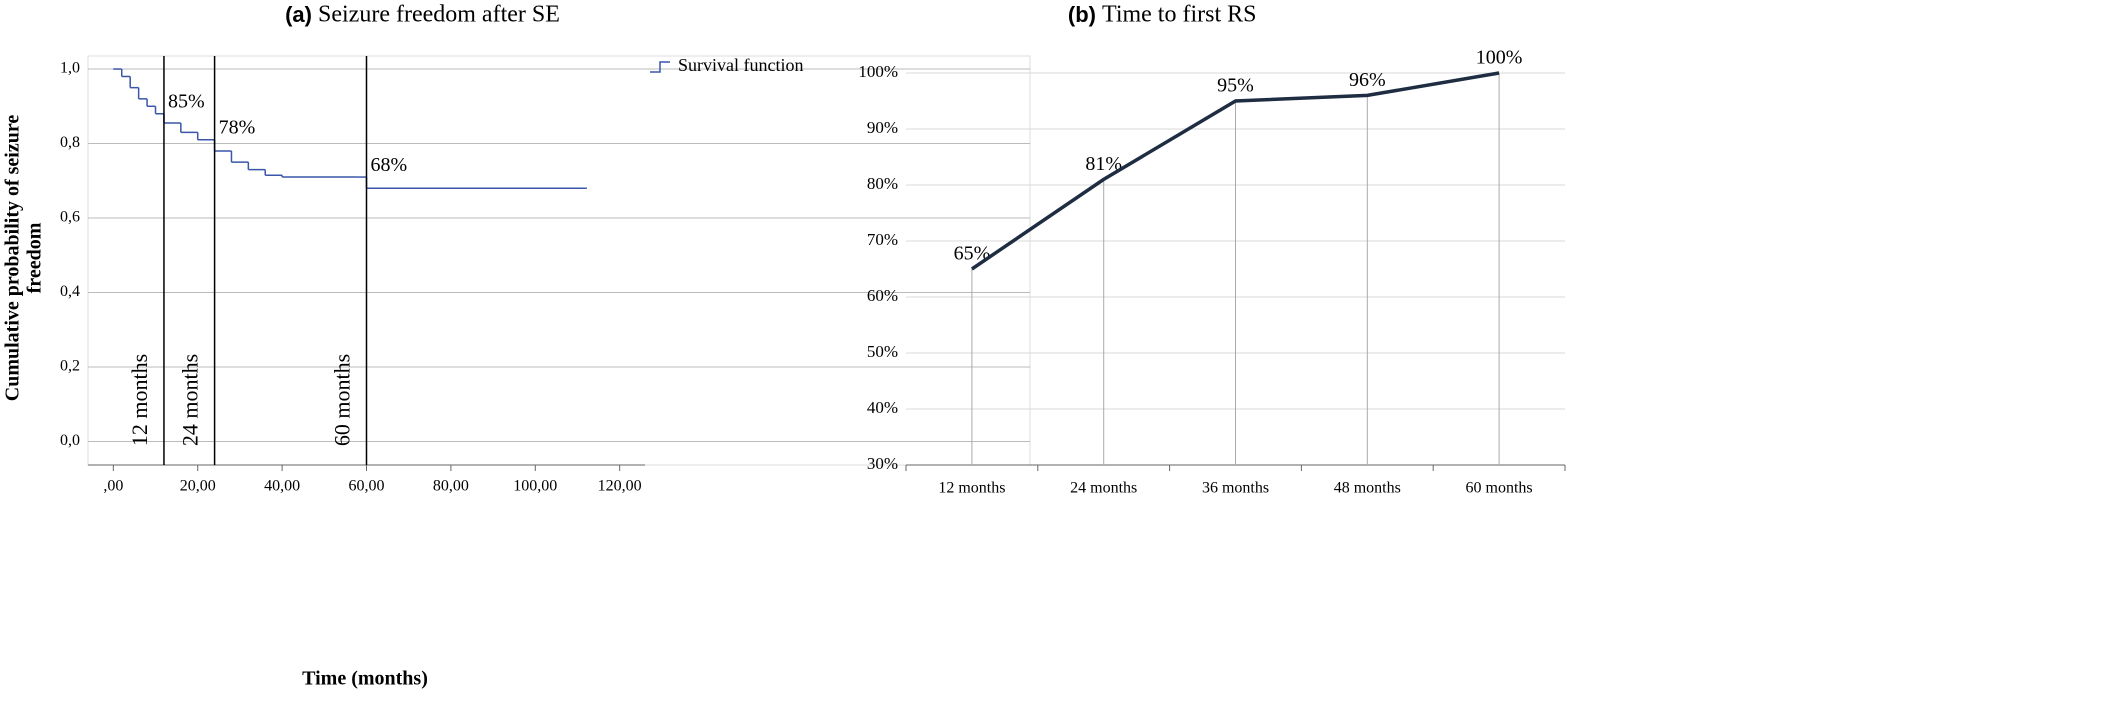 The width and height of the screenshot is (2128, 708). What do you see at coordinates (1103, 488) in the screenshot?
I see `x-tick-label: 24 months` at bounding box center [1103, 488].